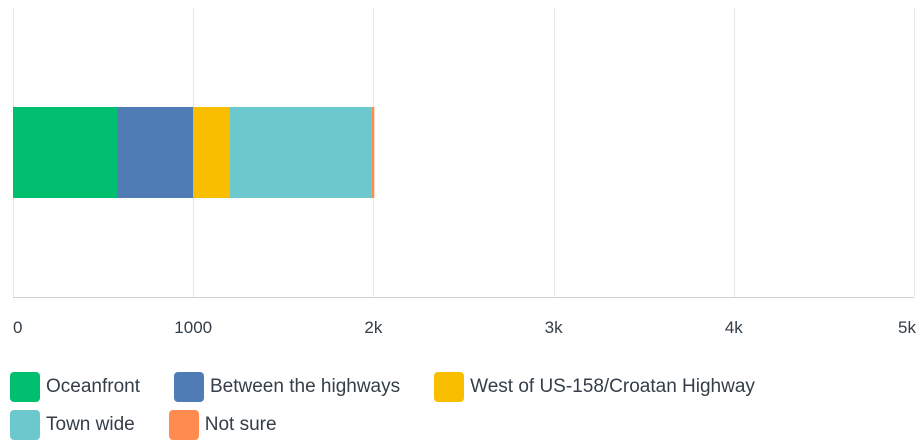 The width and height of the screenshot is (924, 442). What do you see at coordinates (93, 386) in the screenshot?
I see `legend-label: Oceanfront` at bounding box center [93, 386].